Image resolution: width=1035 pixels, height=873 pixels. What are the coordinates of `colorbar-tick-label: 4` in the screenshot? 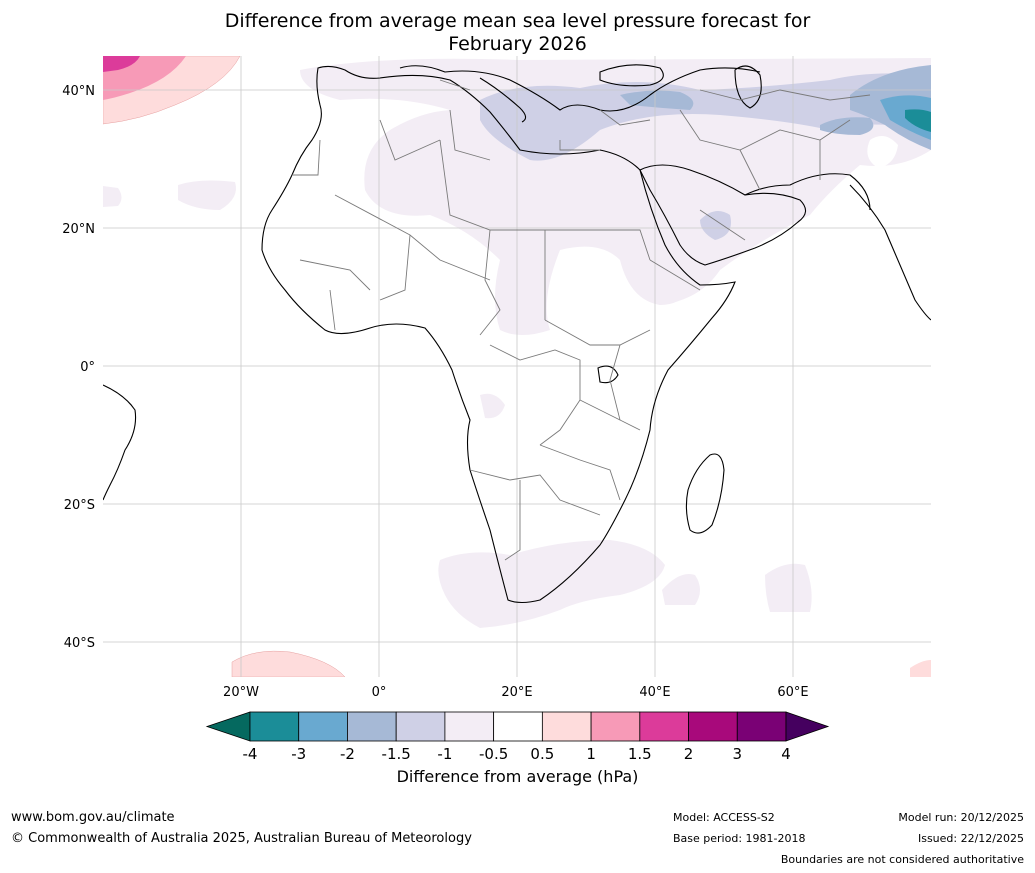 It's located at (786, 754).